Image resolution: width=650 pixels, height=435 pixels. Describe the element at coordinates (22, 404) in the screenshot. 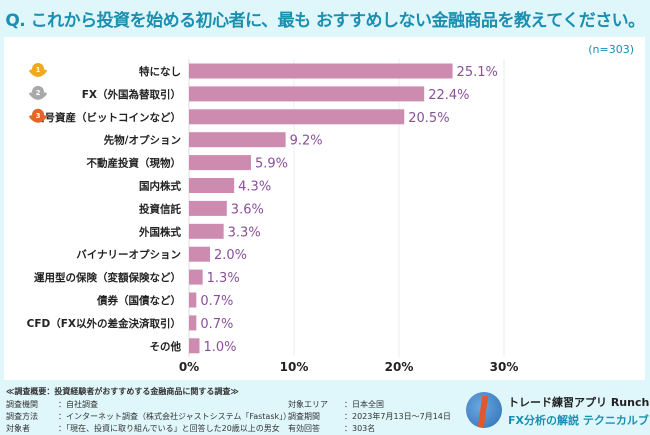

I see `survey-key: 調査機関` at that location.